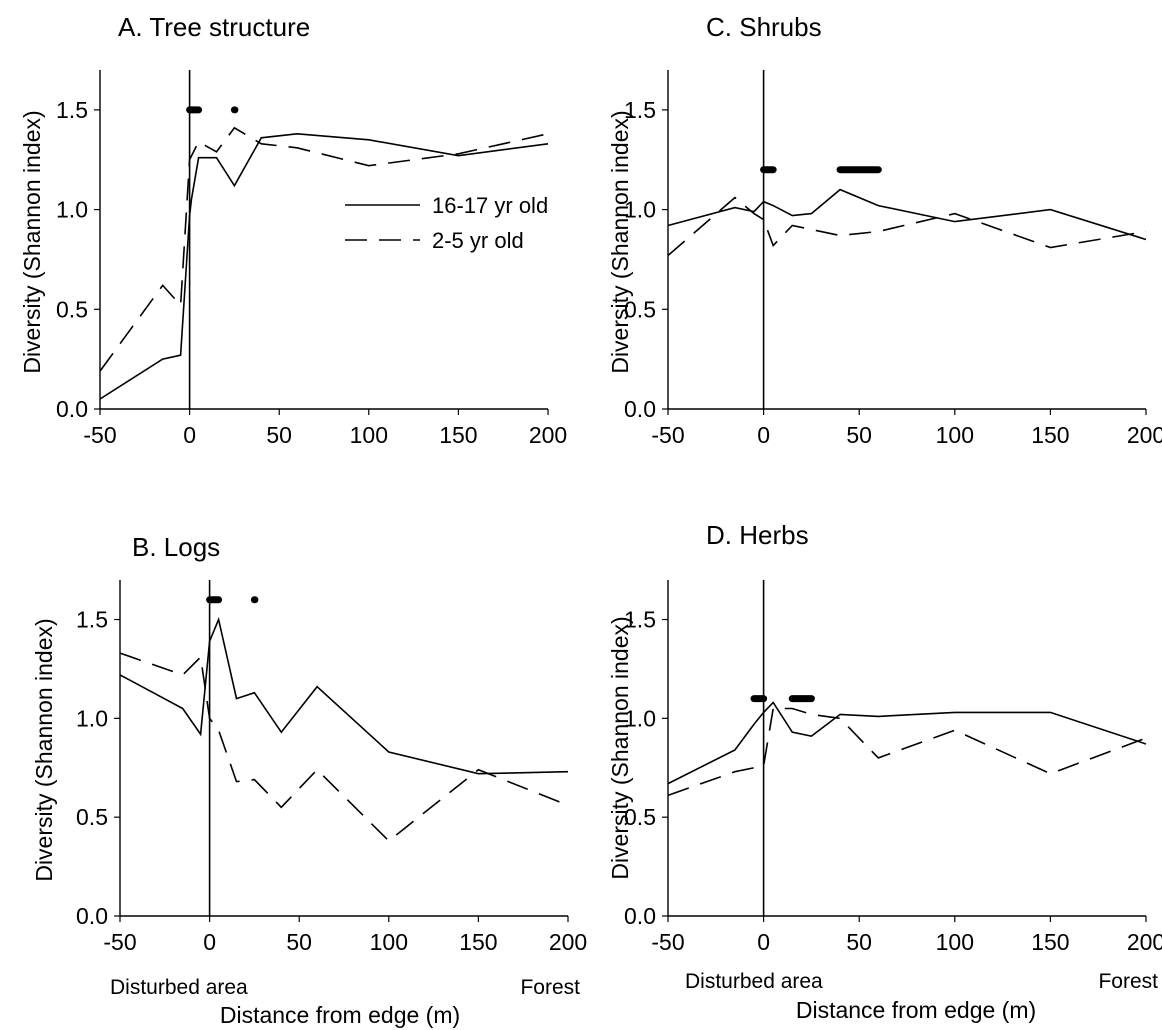 The image size is (1162, 1030). Describe the element at coordinates (1128, 981) in the screenshot. I see `panel-d-forest-label: Forest` at that location.